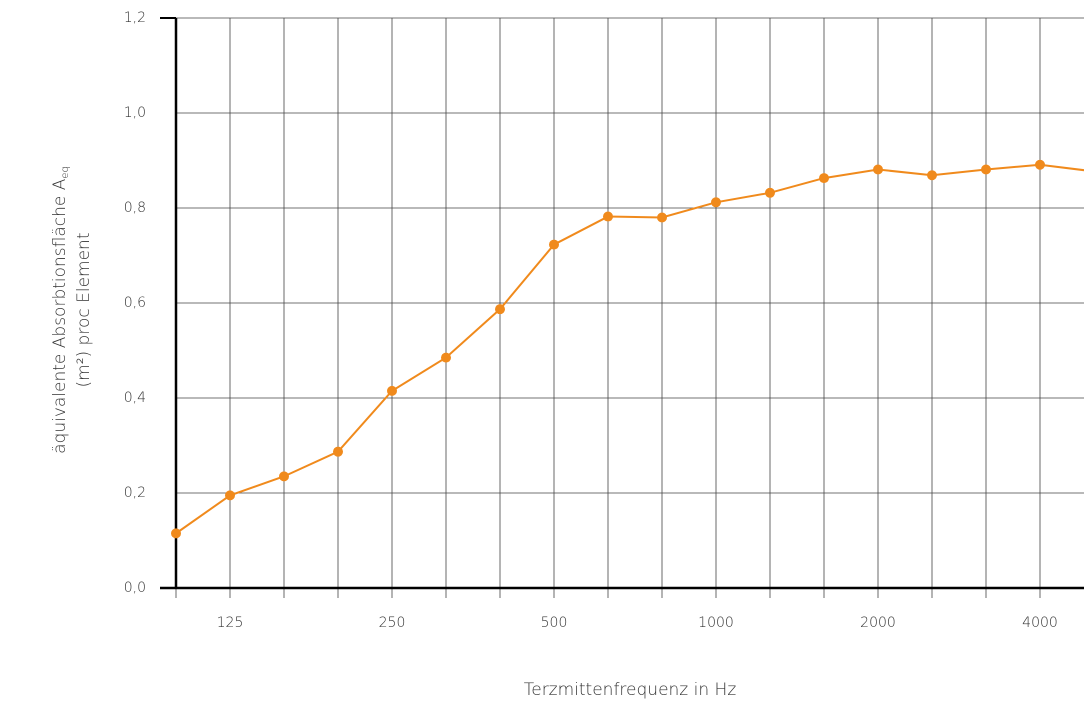  What do you see at coordinates (84, 310) in the screenshot?
I see `y-axis-label-line2: (m²) proc Element` at bounding box center [84, 310].